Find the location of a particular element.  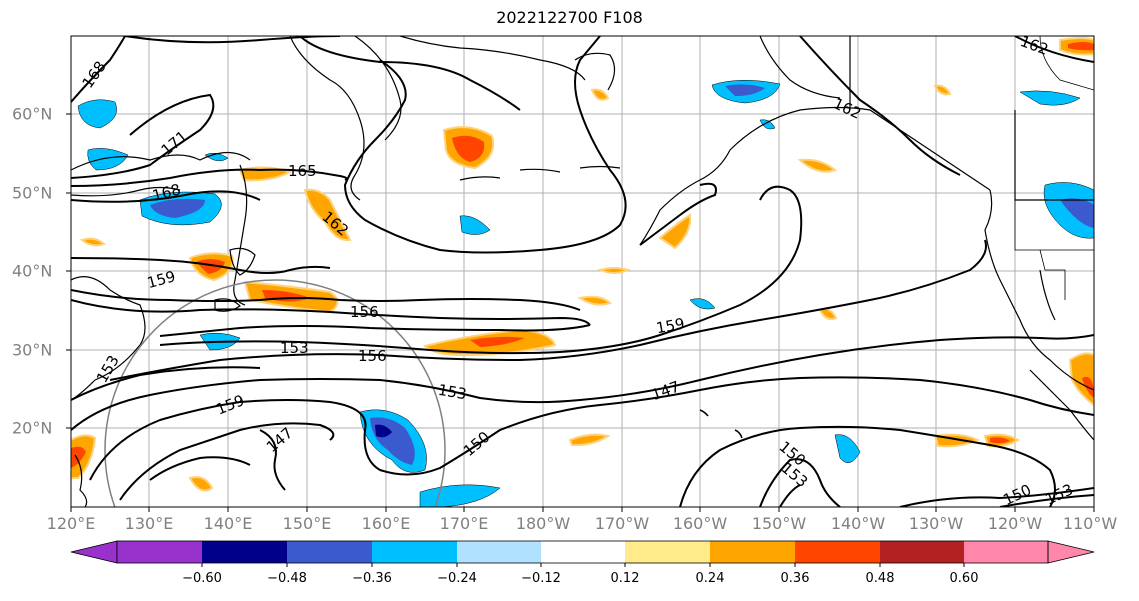

map-title: 2022122700 F108 is located at coordinates (569, 17).